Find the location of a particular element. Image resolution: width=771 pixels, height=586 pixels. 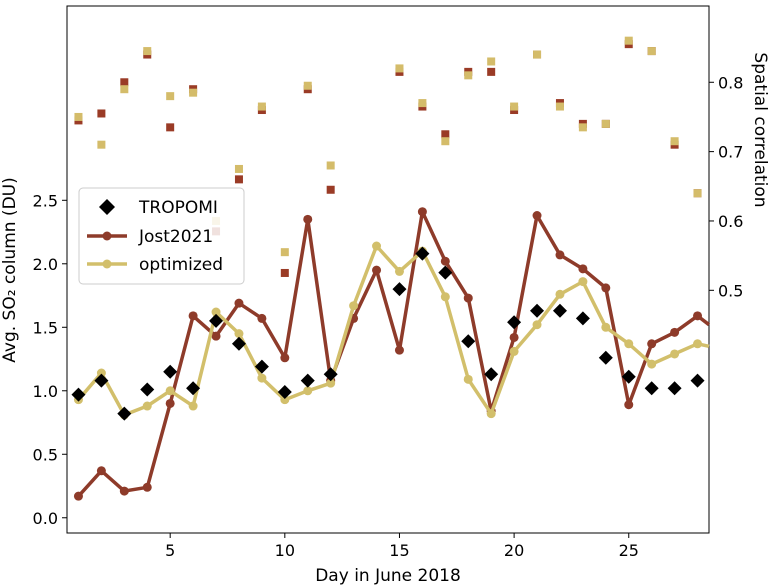

y-right-tick-label: 0.7 is located at coordinates (730, 152).